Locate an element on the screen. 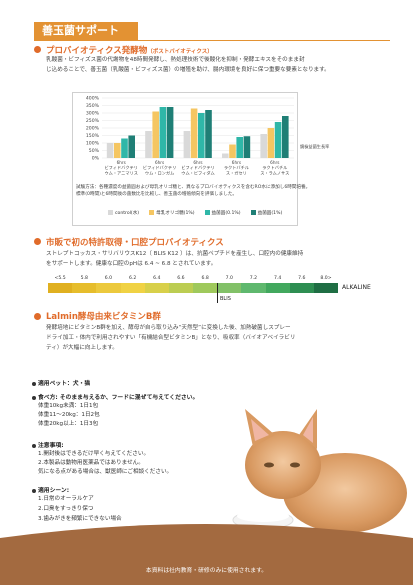 Image resolution: width=413 pixels, height=585 pixels. usage-line: 体重10kg未満：1日1包 is located at coordinates (68, 406).